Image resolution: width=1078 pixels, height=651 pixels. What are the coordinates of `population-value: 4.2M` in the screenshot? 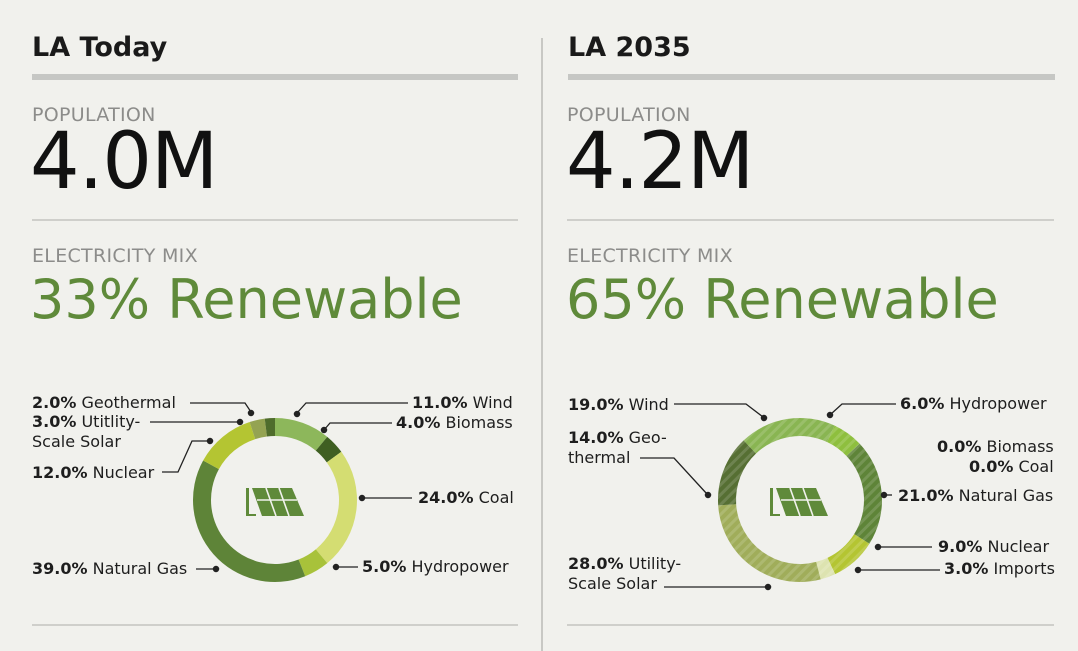 It's located at (660, 162).